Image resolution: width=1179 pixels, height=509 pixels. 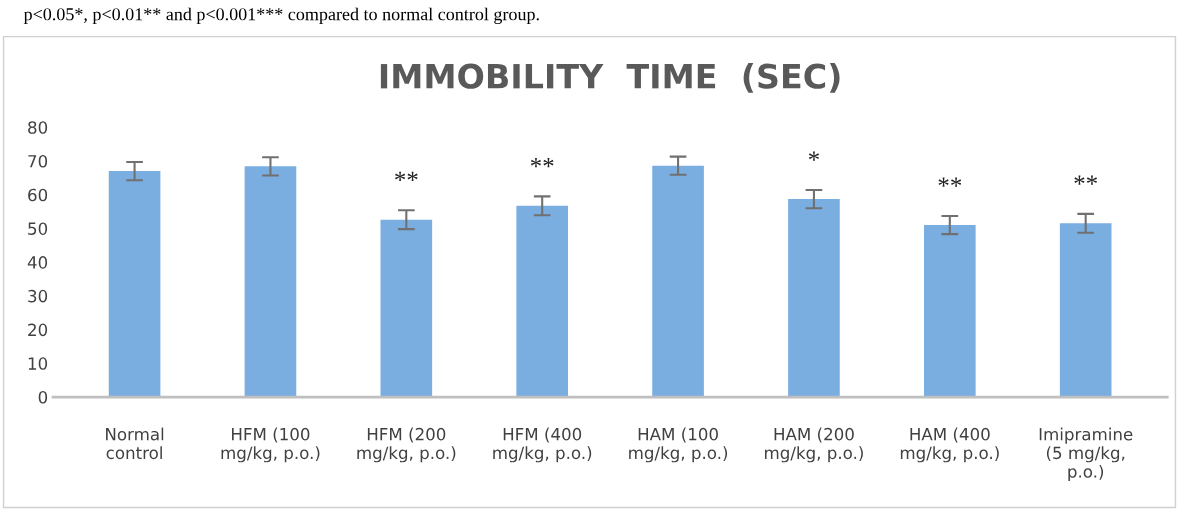 What do you see at coordinates (37, 262) in the screenshot?
I see `y-tick-label: 40` at bounding box center [37, 262].